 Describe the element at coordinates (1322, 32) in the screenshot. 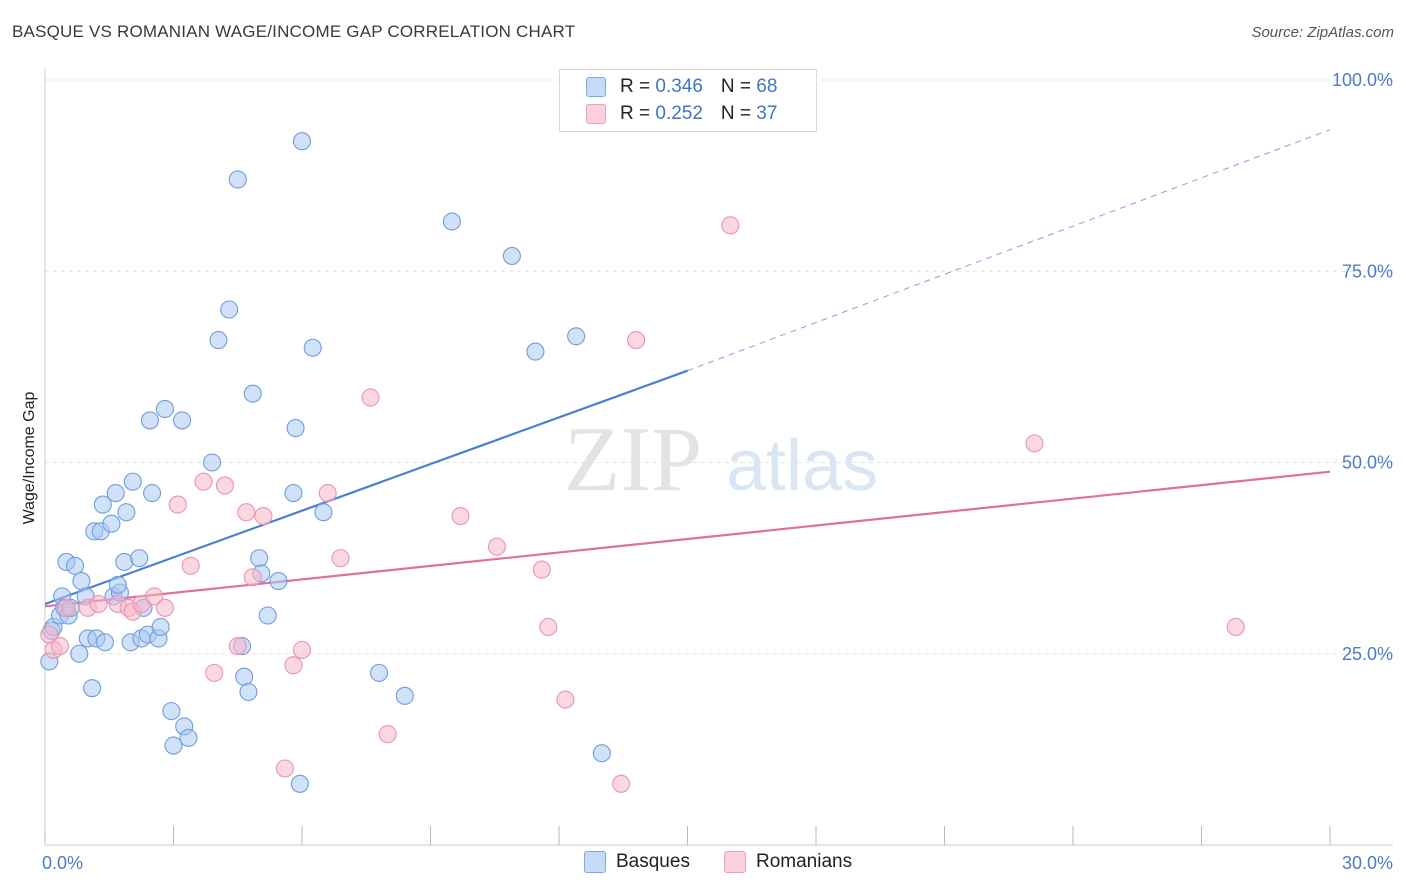

I see `source-label: Source: ZipAtlas.com` at that location.